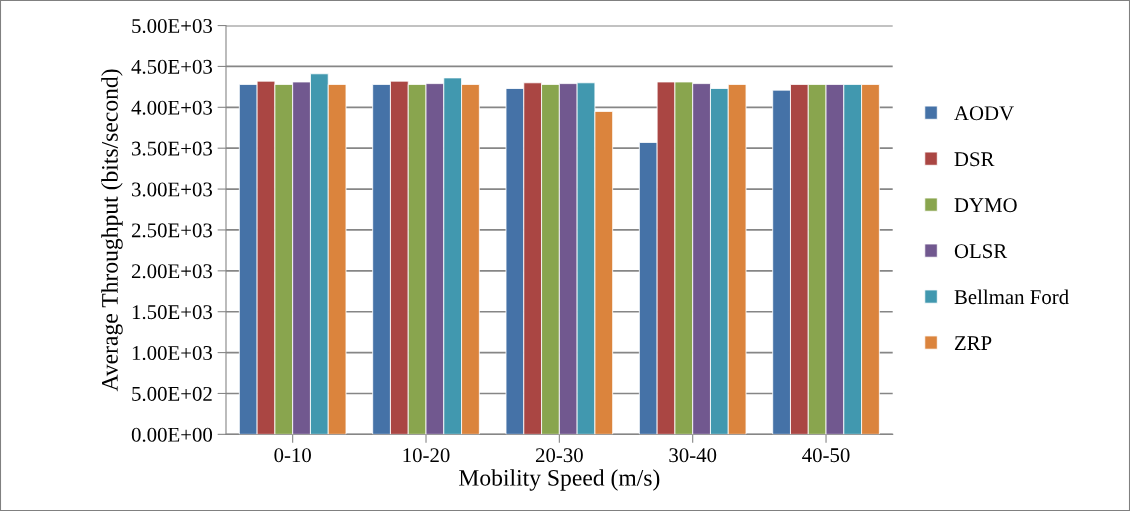 The image size is (1130, 511). I want to click on x-tick-label: 10-20, so click(426, 455).